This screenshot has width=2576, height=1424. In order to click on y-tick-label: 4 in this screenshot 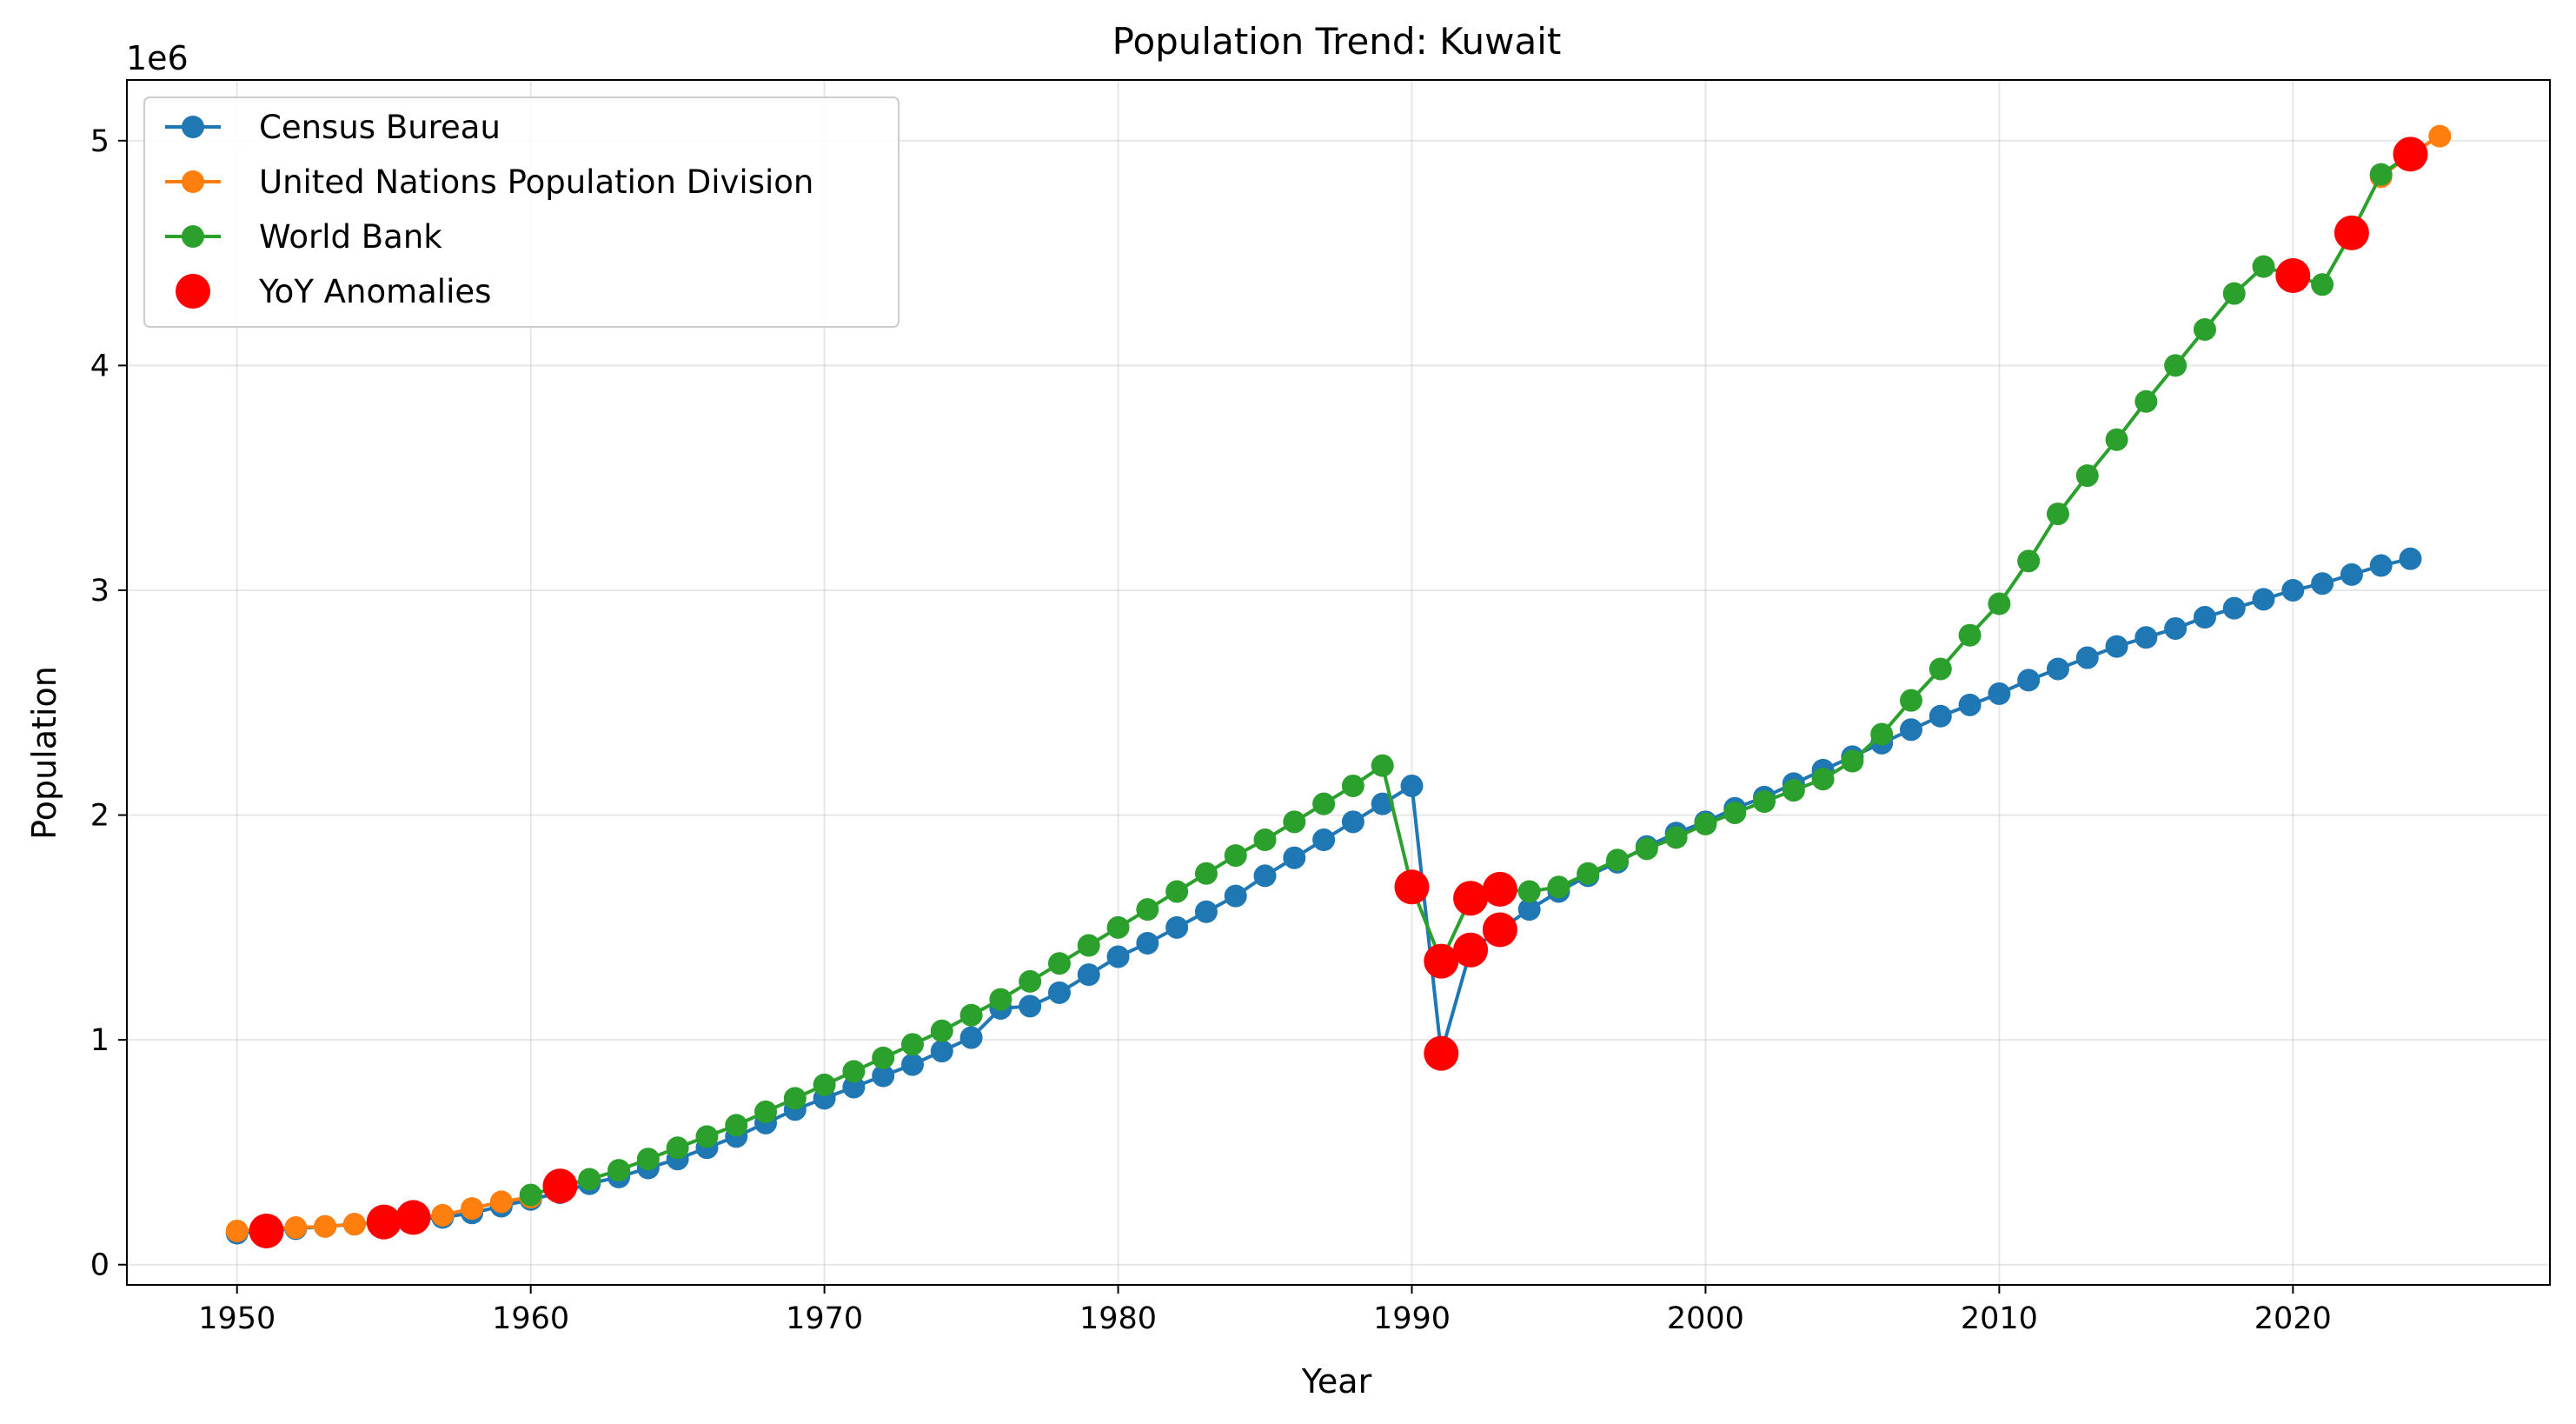, I will do `click(100, 366)`.